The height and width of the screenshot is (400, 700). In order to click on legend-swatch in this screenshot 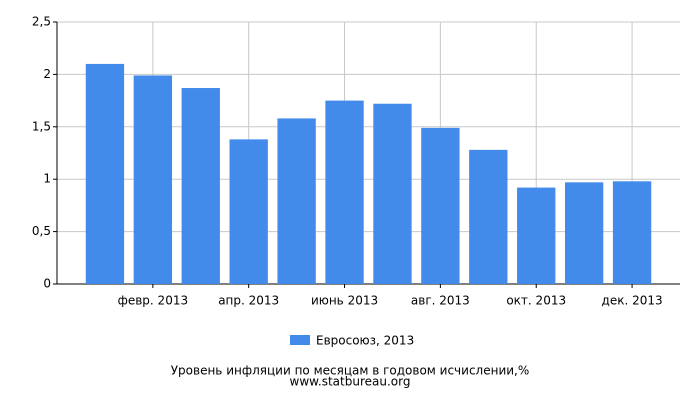, I will do `click(300, 340)`.